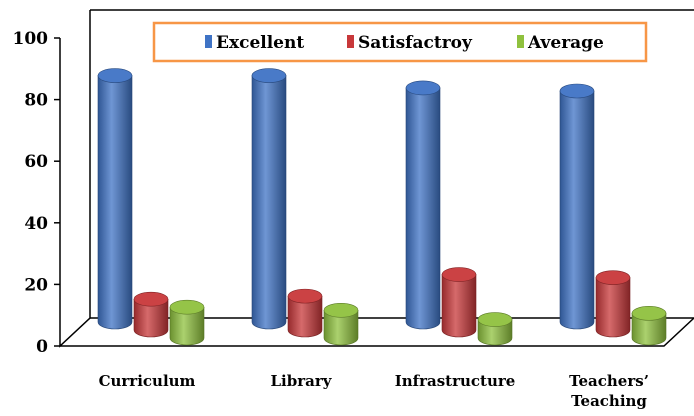 The width and height of the screenshot is (694, 416). I want to click on legend-item-satisfactroy: Satisfactroy, so click(410, 43).